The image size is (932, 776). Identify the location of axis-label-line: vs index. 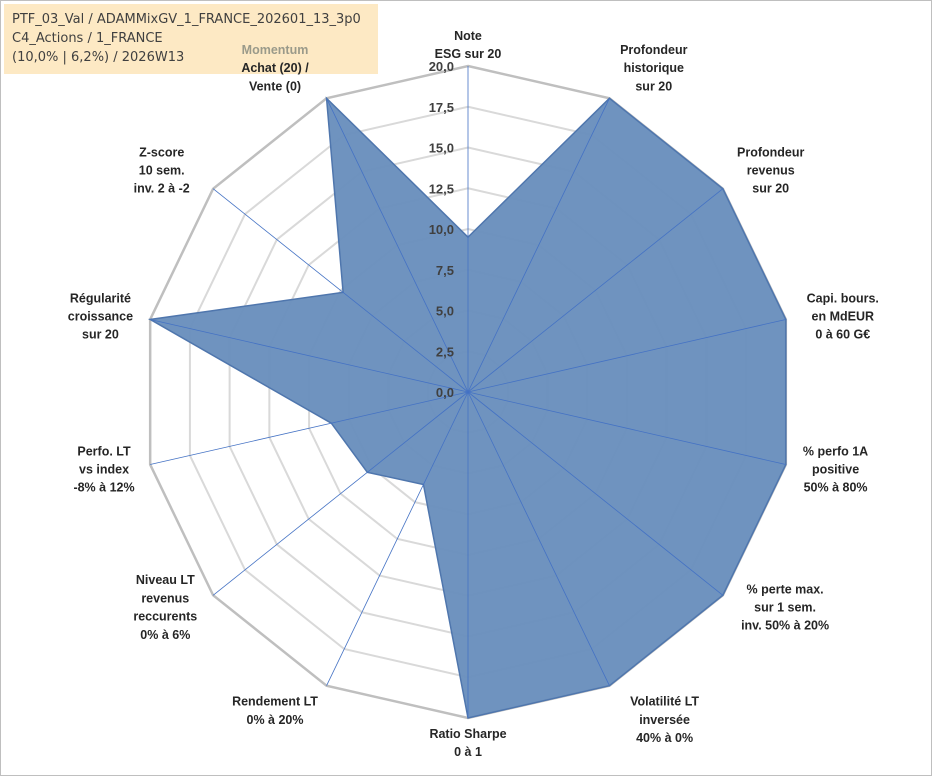
(104, 470).